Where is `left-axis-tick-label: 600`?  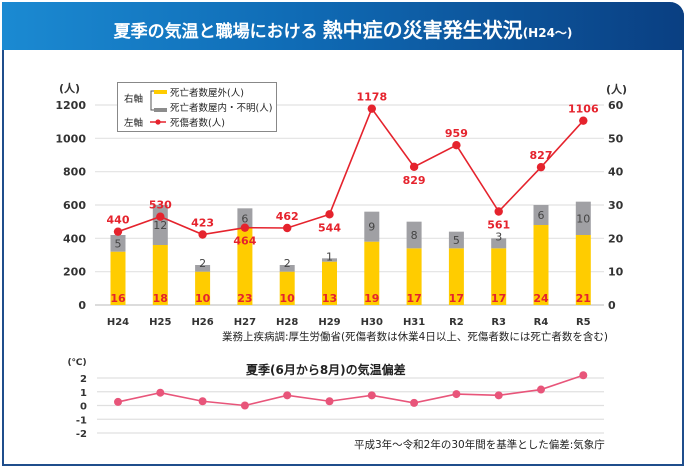
left-axis-tick-label: 600 is located at coordinates (74, 205).